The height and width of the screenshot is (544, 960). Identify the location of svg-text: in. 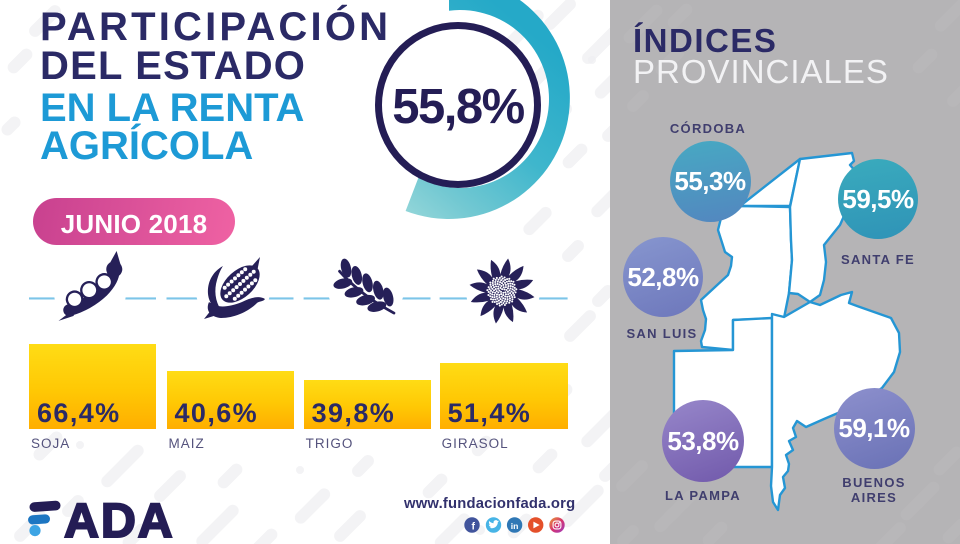
(515, 526).